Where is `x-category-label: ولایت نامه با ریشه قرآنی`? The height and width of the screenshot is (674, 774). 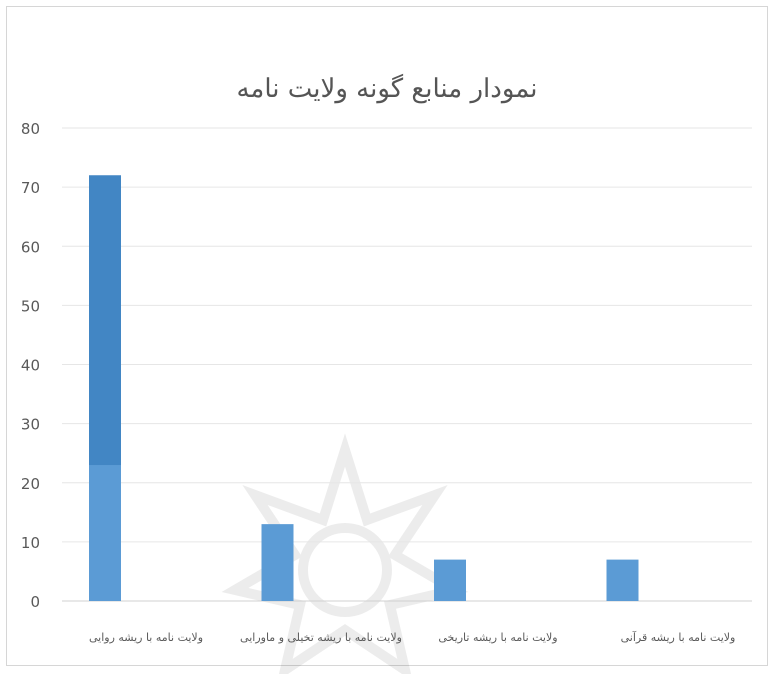
x-category-label: ولایت نامه با ریشه قرآنی is located at coordinates (678, 637).